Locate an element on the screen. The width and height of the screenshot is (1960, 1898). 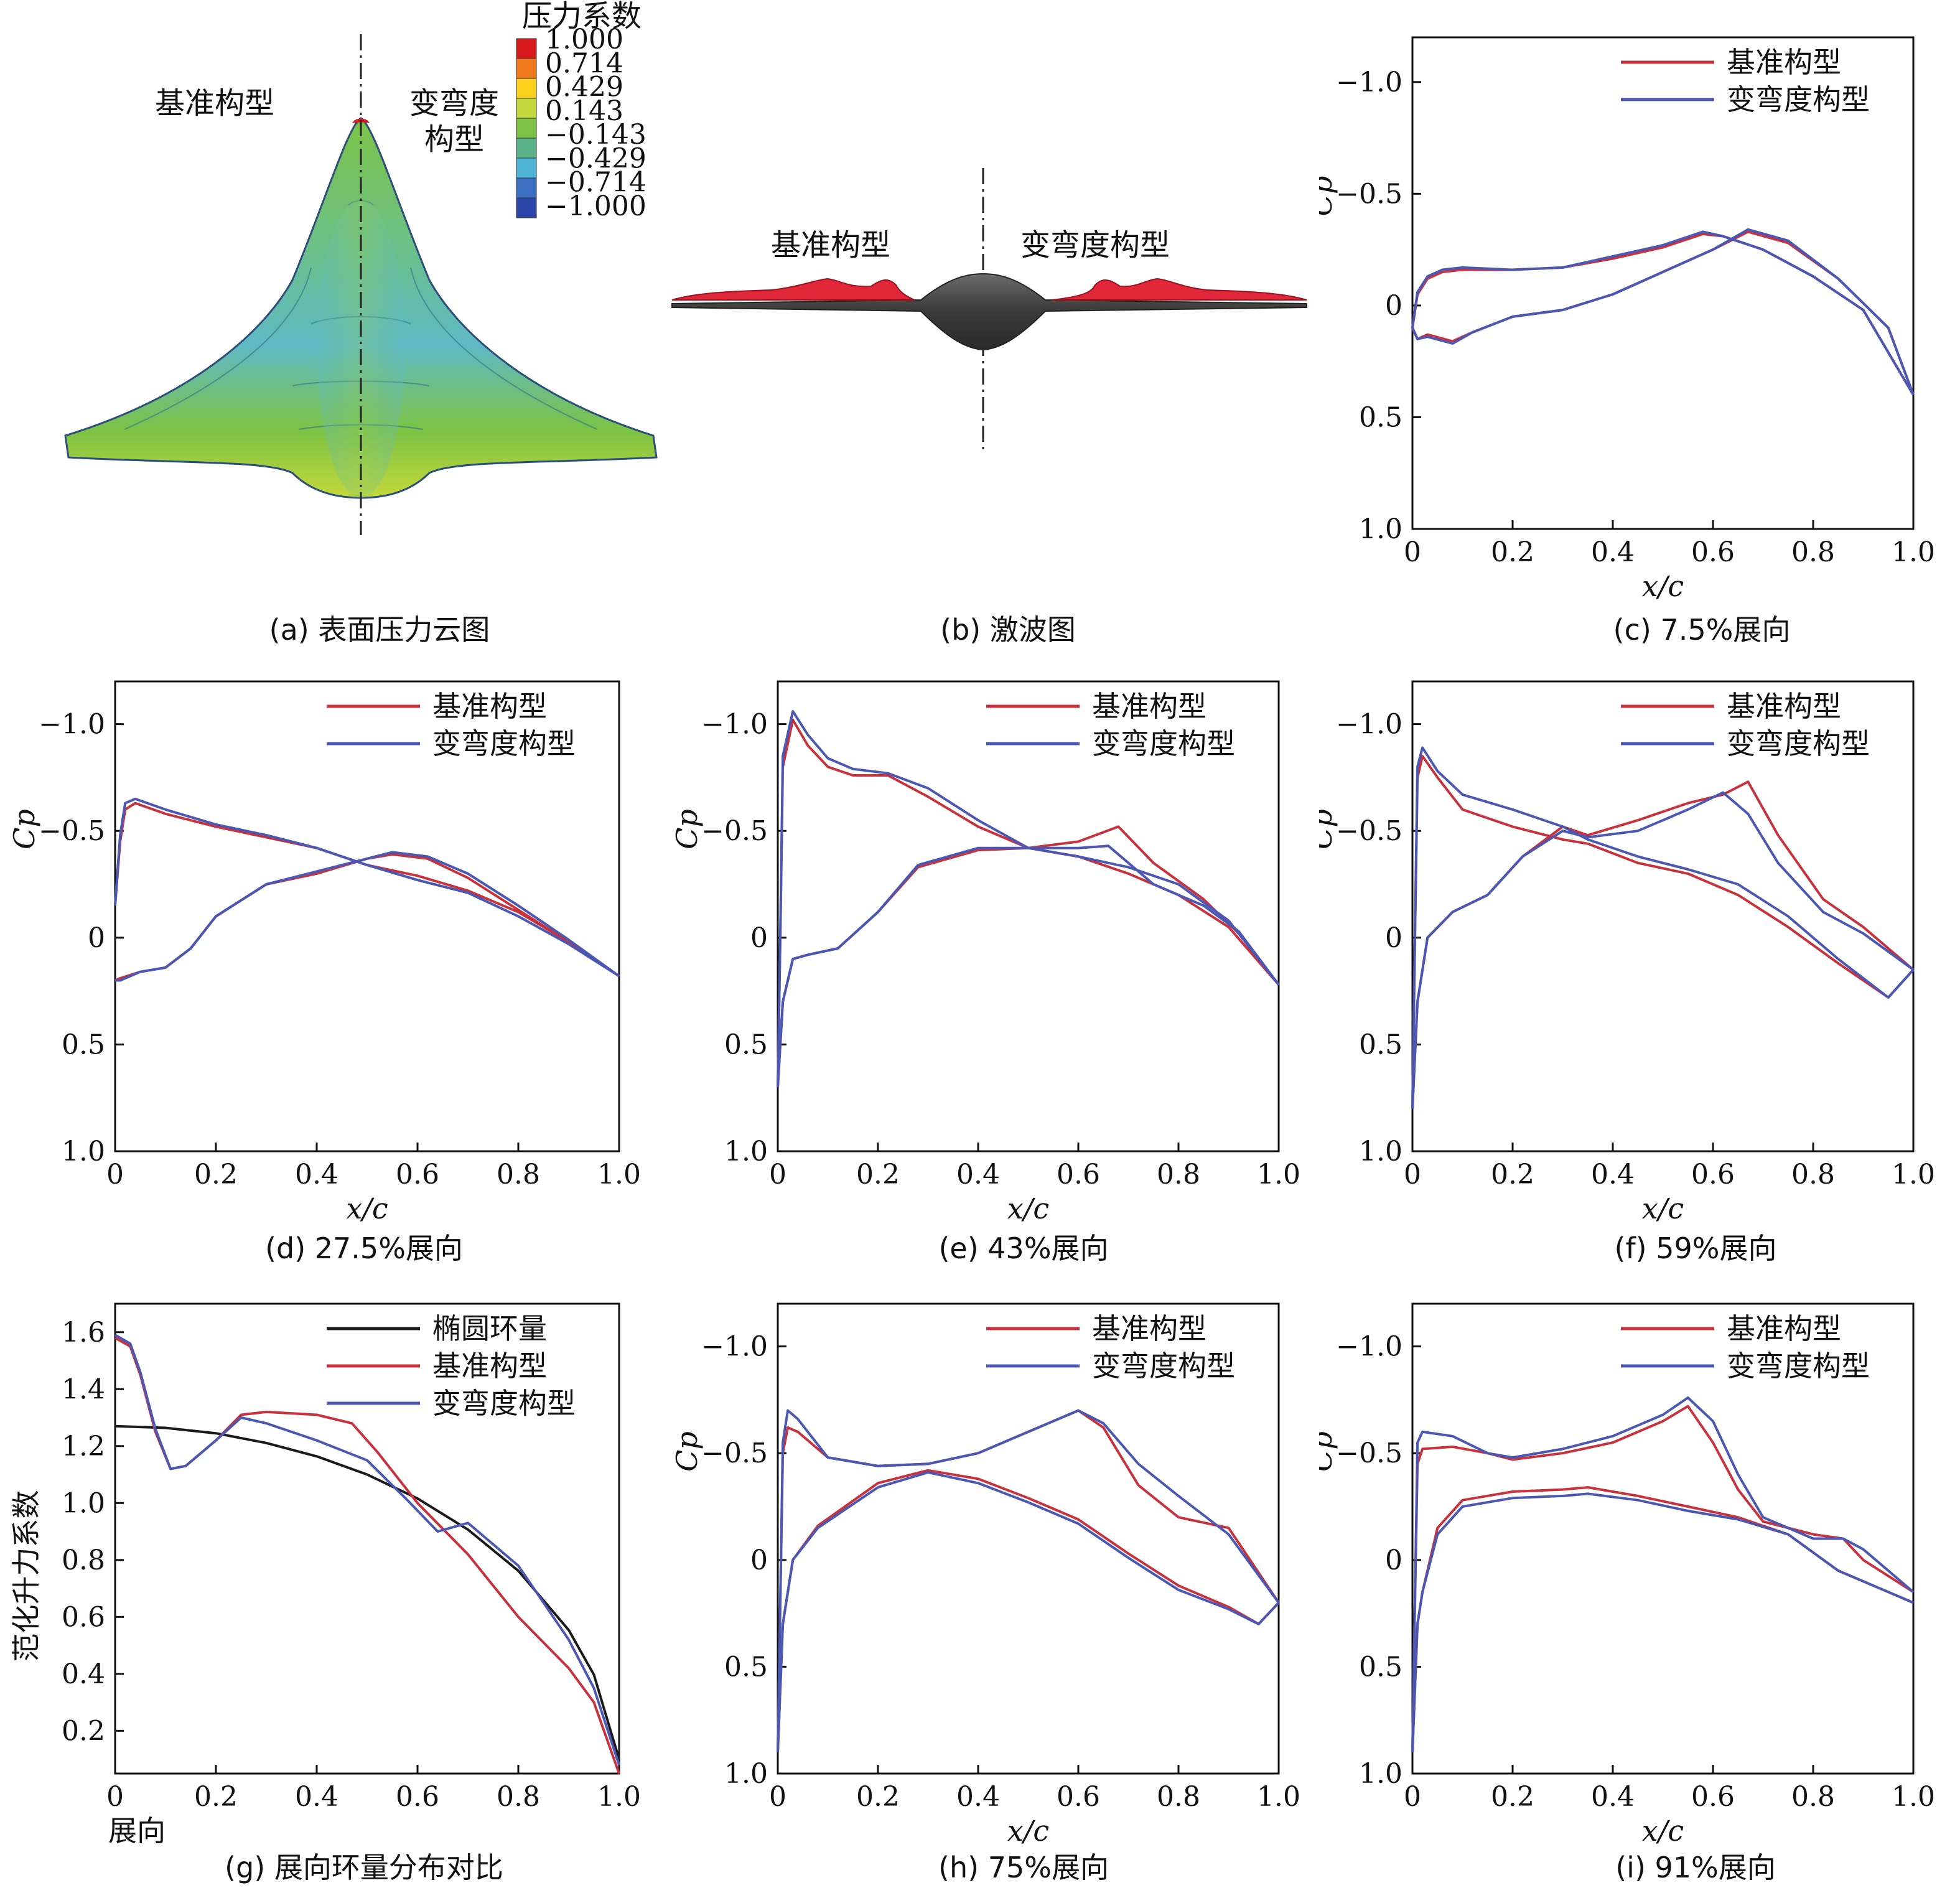
caption-d: (d) 27.5%展向 is located at coordinates (364, 1248).